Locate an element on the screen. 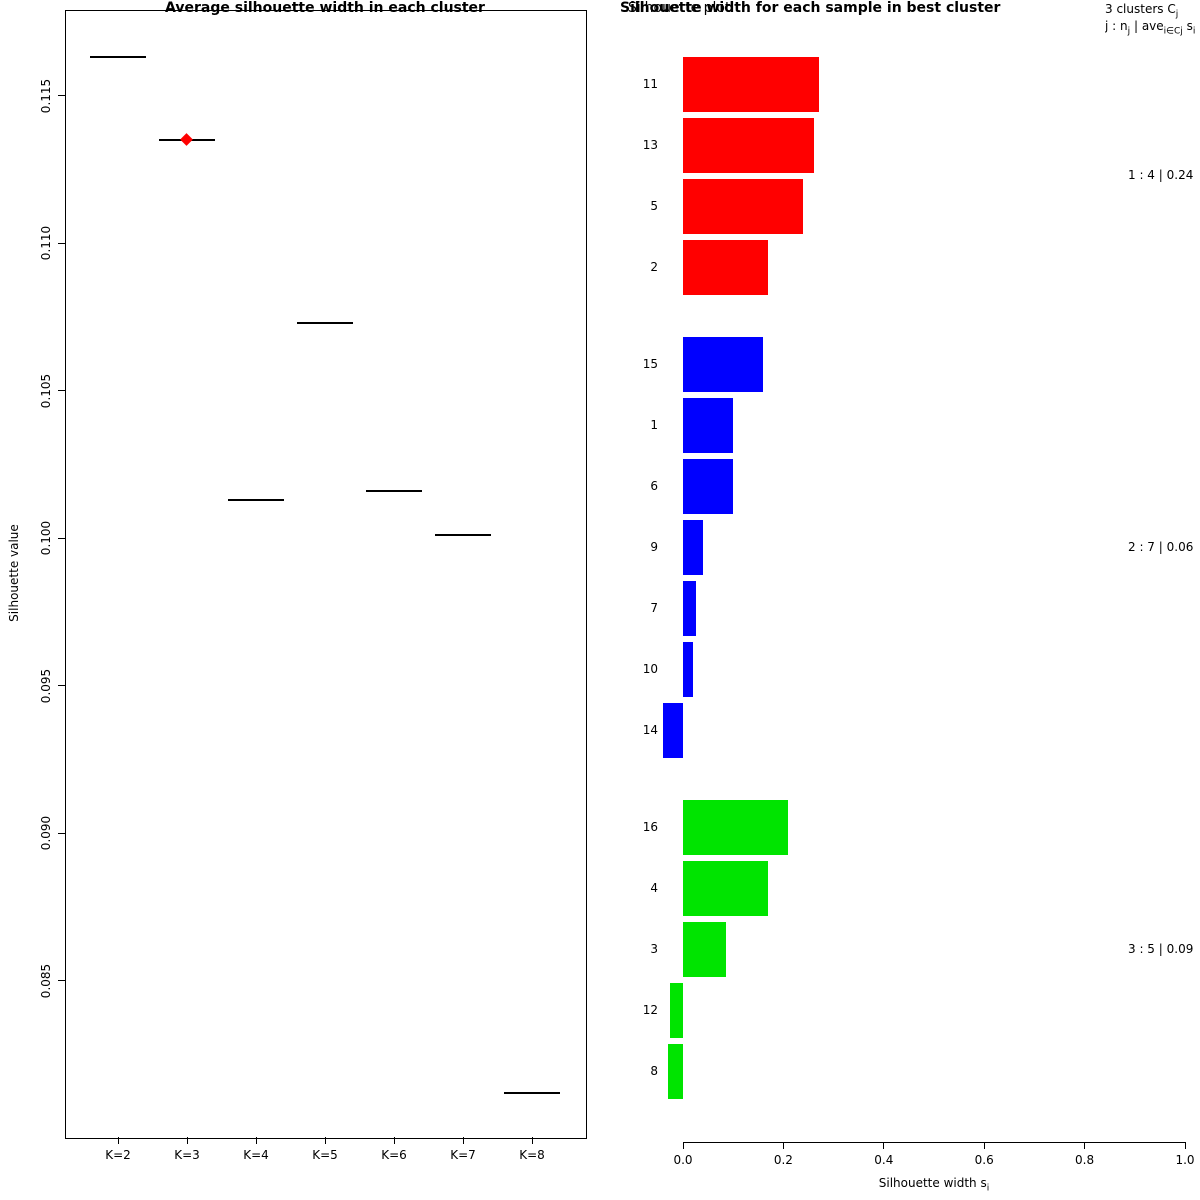 The image size is (1200, 1200). x-tick-label: 0.2 is located at coordinates (783, 1160).